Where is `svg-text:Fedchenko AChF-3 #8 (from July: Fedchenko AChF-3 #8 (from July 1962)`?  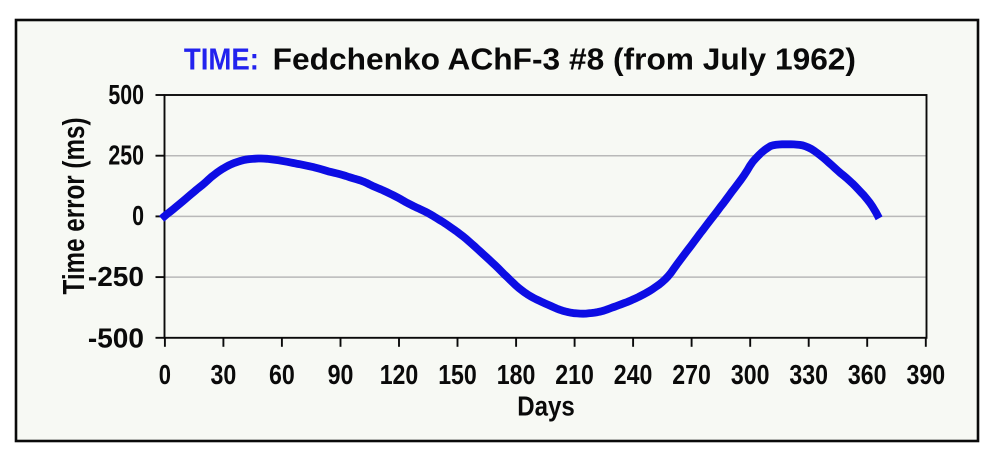 svg-text:Fedchenko AChF-3 #8 (from July: Fedchenko AChF-3 #8 (from July 1962) is located at coordinates (564, 58).